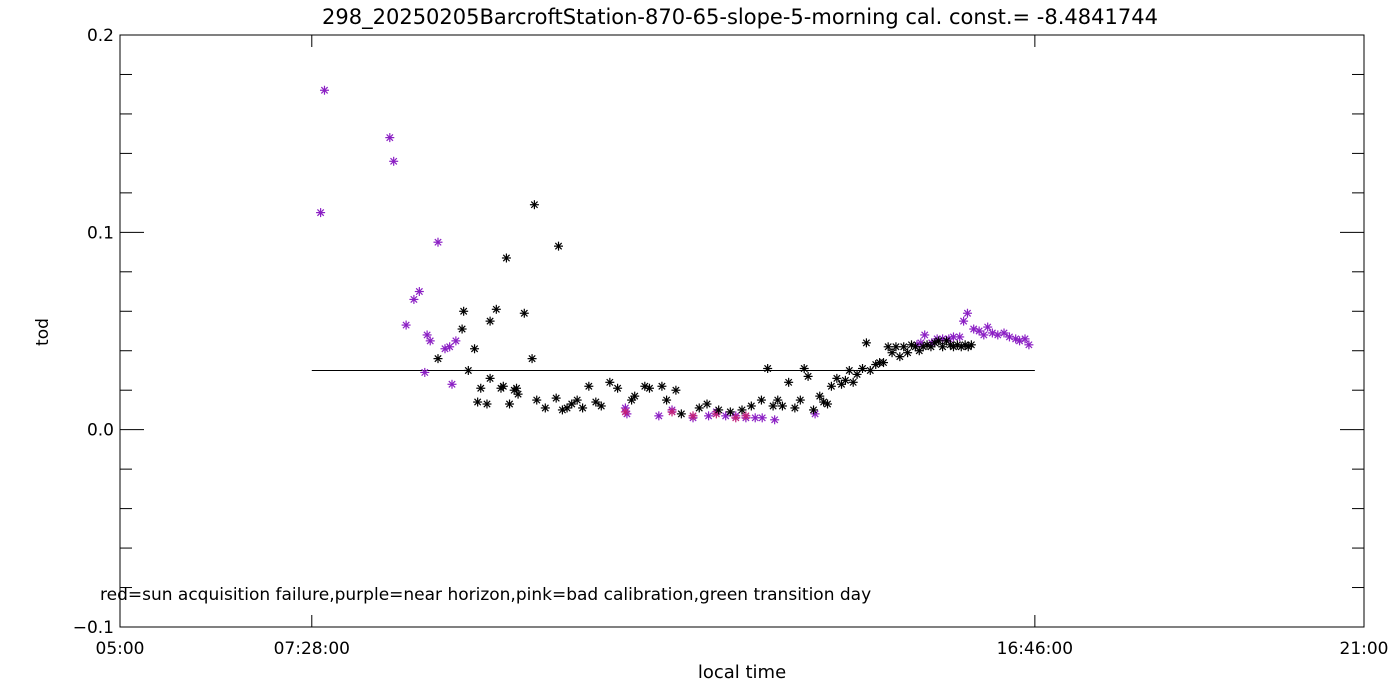  Describe the element at coordinates (100, 36) in the screenshot. I see `y-tick-label: 0.2` at that location.